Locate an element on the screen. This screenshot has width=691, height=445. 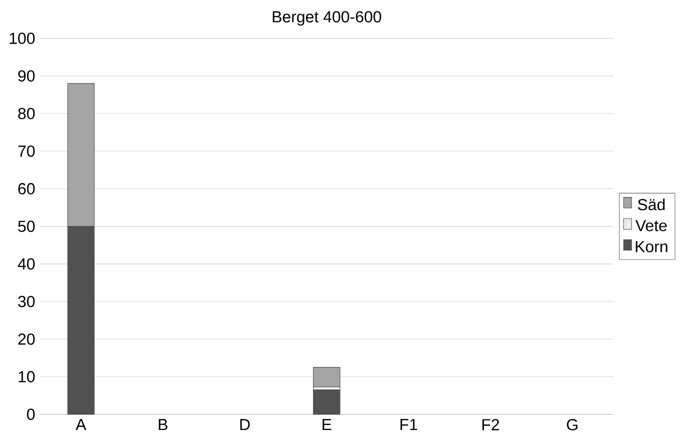
y-tick-label: 100 is located at coordinates (22, 38).